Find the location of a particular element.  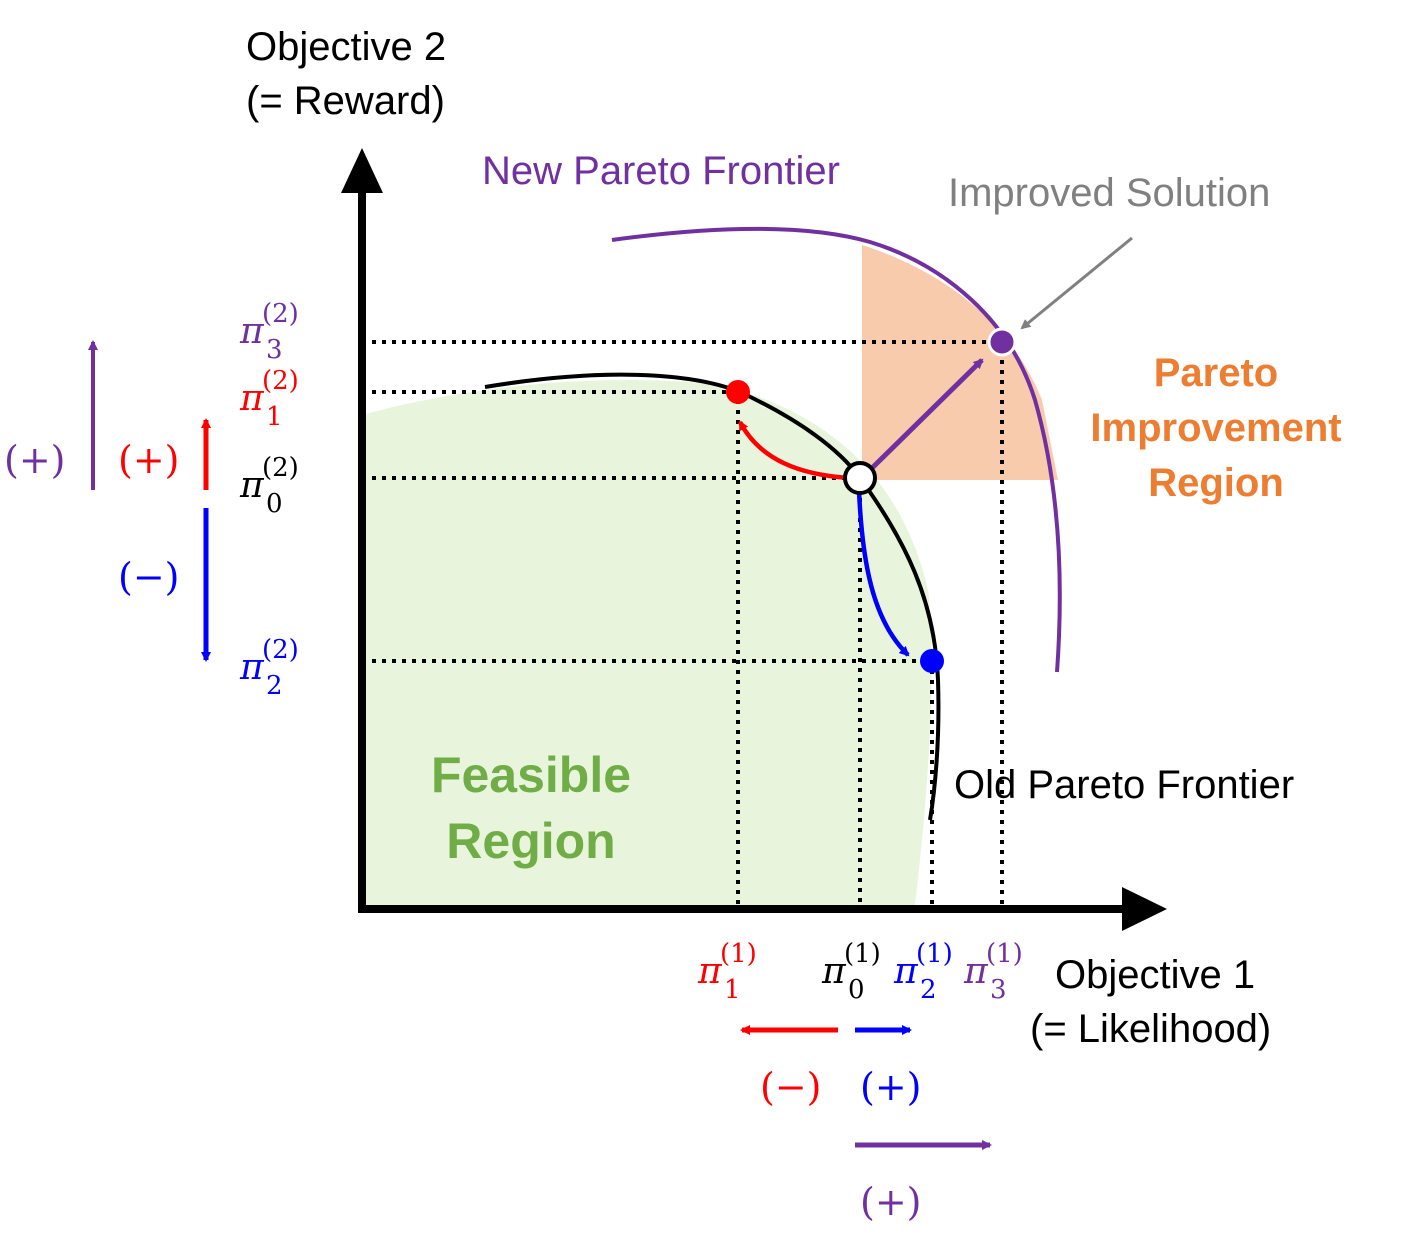

x-tick-pi0: π 0 (1) is located at coordinates (851, 972).